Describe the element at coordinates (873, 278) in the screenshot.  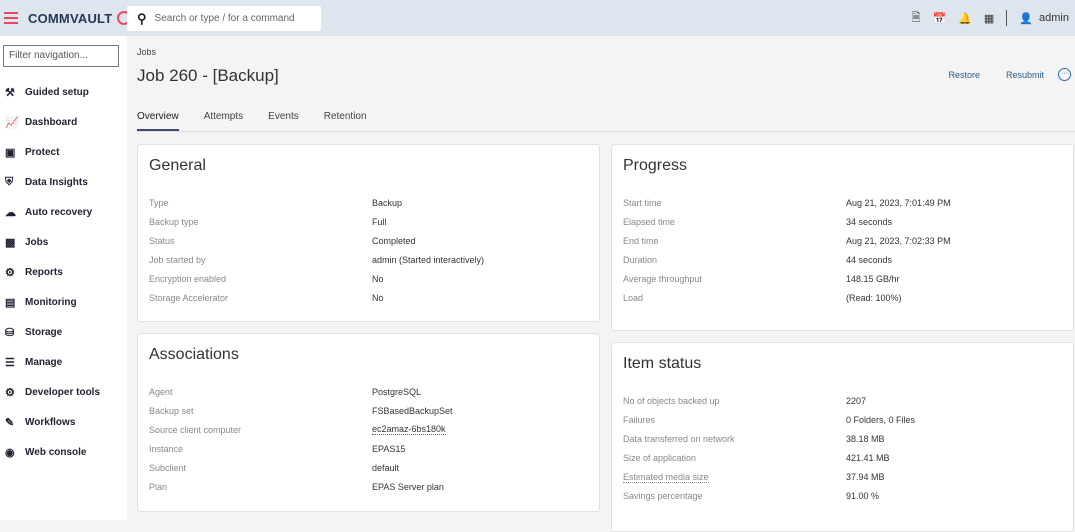
I see `field-value: 148.15 GB/hr` at that location.